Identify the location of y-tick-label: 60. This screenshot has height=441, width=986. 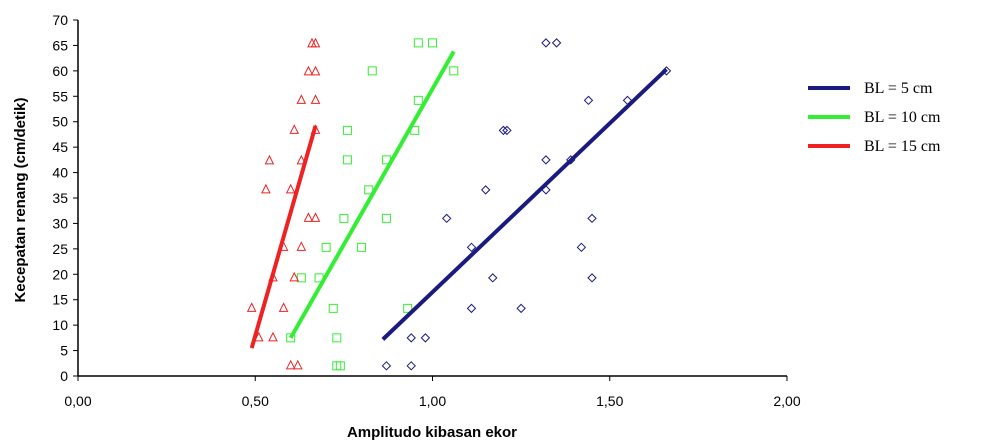
(60, 71).